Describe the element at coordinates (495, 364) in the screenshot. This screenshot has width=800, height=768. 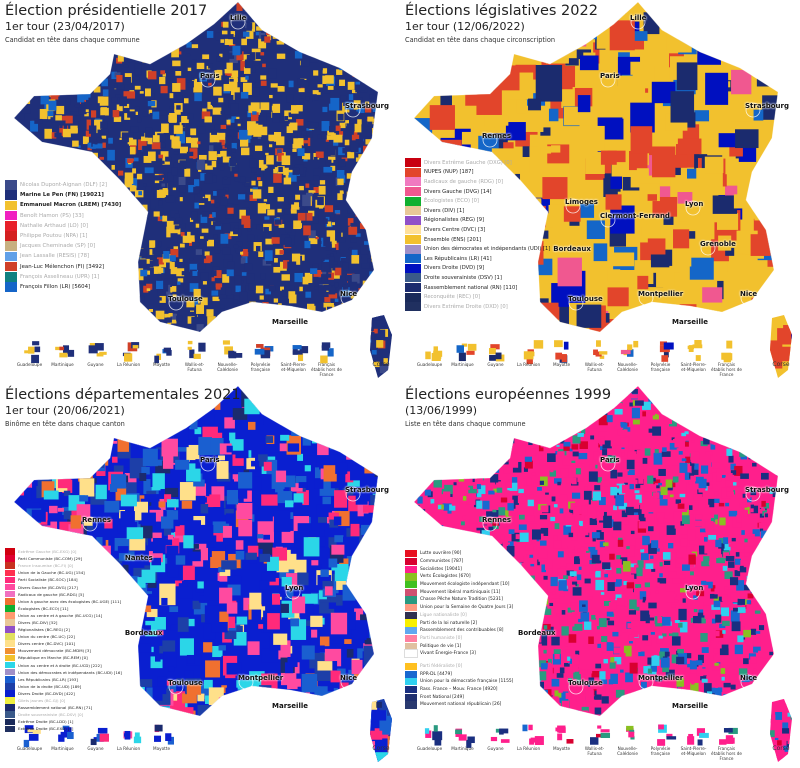
I see `overseas-label: Guyane` at that location.